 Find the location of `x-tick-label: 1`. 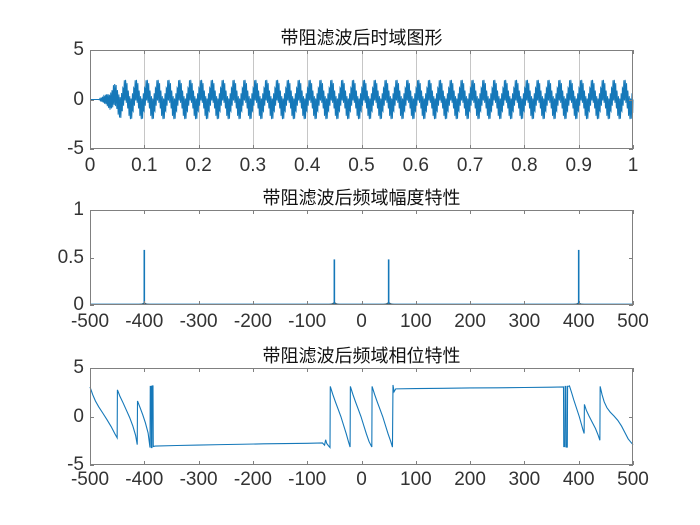

x-tick-label: 1 is located at coordinates (633, 165).